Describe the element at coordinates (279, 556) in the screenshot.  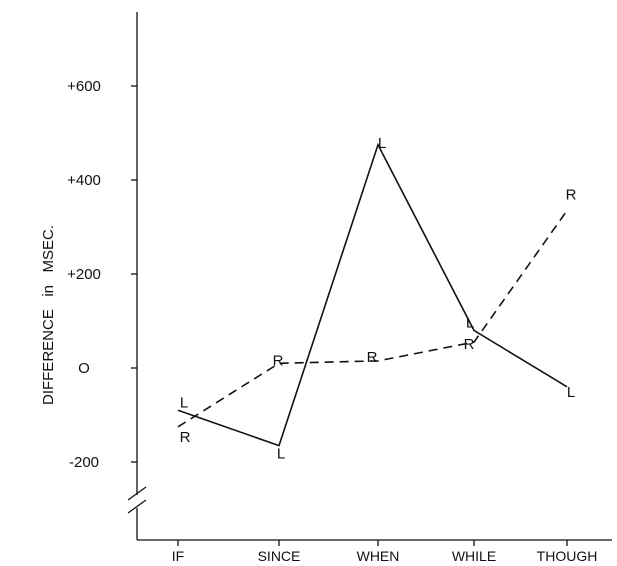
I see `x-tick-label: SINCE` at that location.